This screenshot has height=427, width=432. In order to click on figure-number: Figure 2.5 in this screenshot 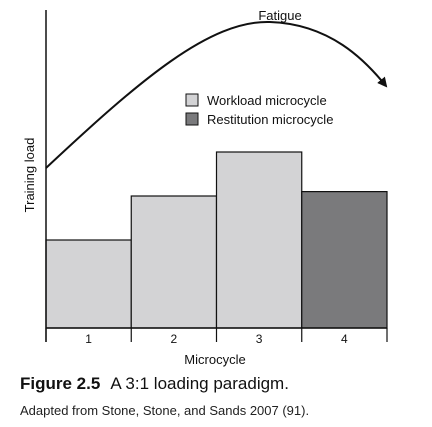, I will do `click(60, 383)`.